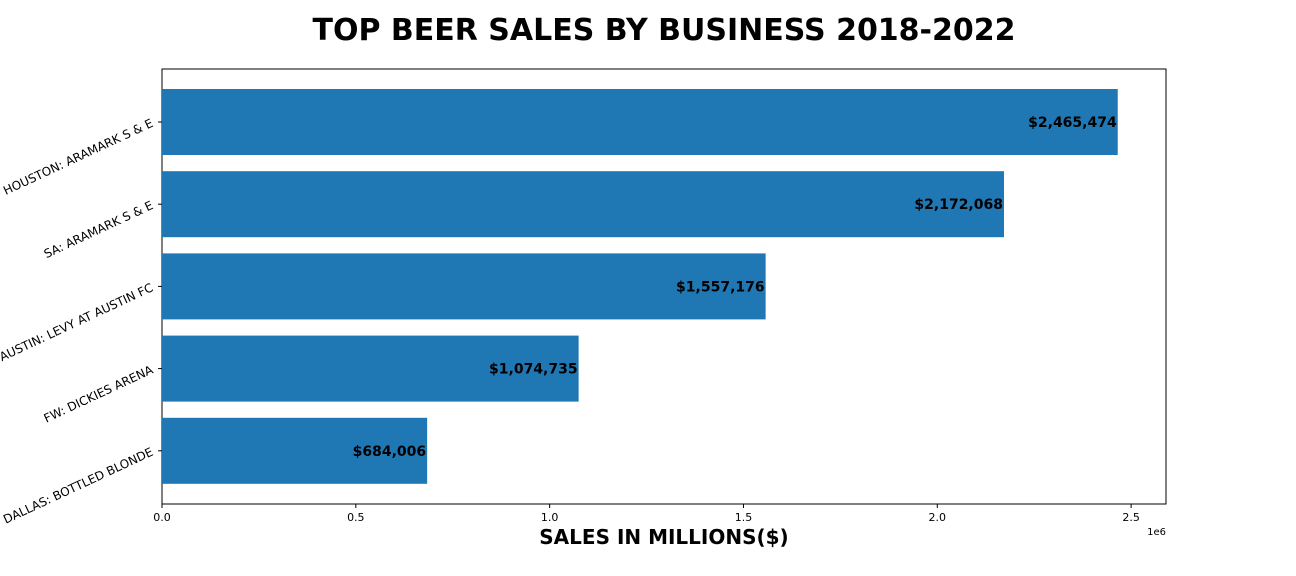 The width and height of the screenshot is (1296, 576). What do you see at coordinates (390, 452) in the screenshot?
I see `bar-value-label: $684,006` at bounding box center [390, 452].